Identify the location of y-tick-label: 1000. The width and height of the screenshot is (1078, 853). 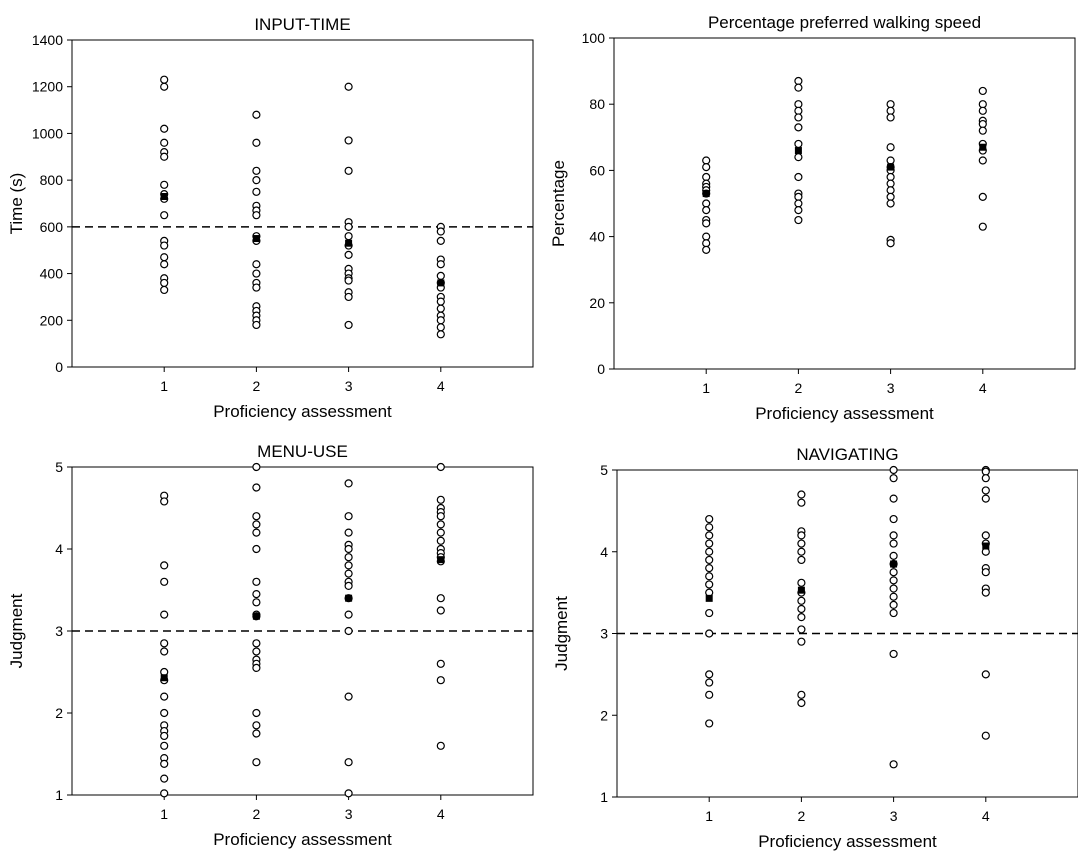
(47, 133).